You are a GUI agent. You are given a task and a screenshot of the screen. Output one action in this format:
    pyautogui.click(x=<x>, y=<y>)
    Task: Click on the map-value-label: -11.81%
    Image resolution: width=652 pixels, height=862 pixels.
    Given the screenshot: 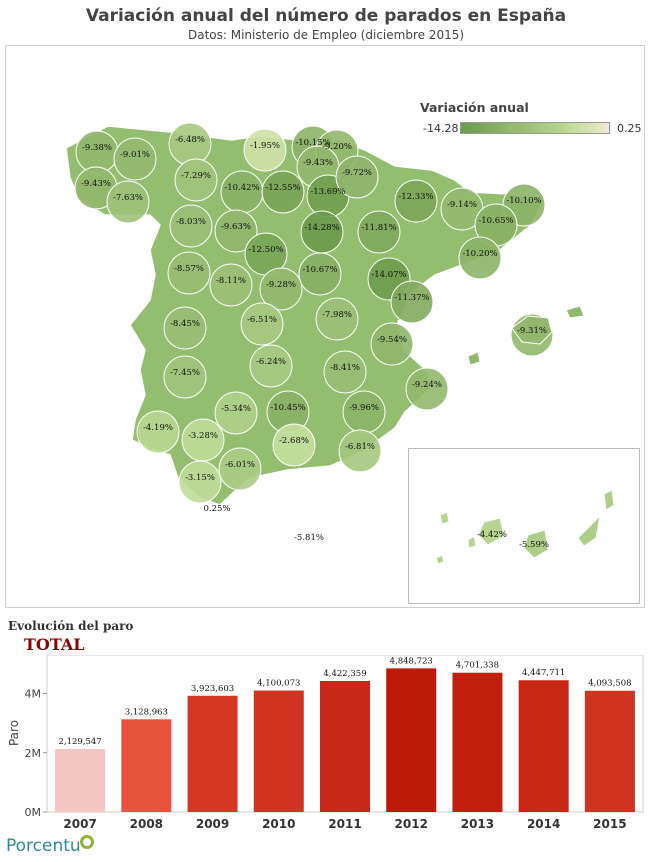 What is the action you would take?
    pyautogui.click(x=378, y=228)
    